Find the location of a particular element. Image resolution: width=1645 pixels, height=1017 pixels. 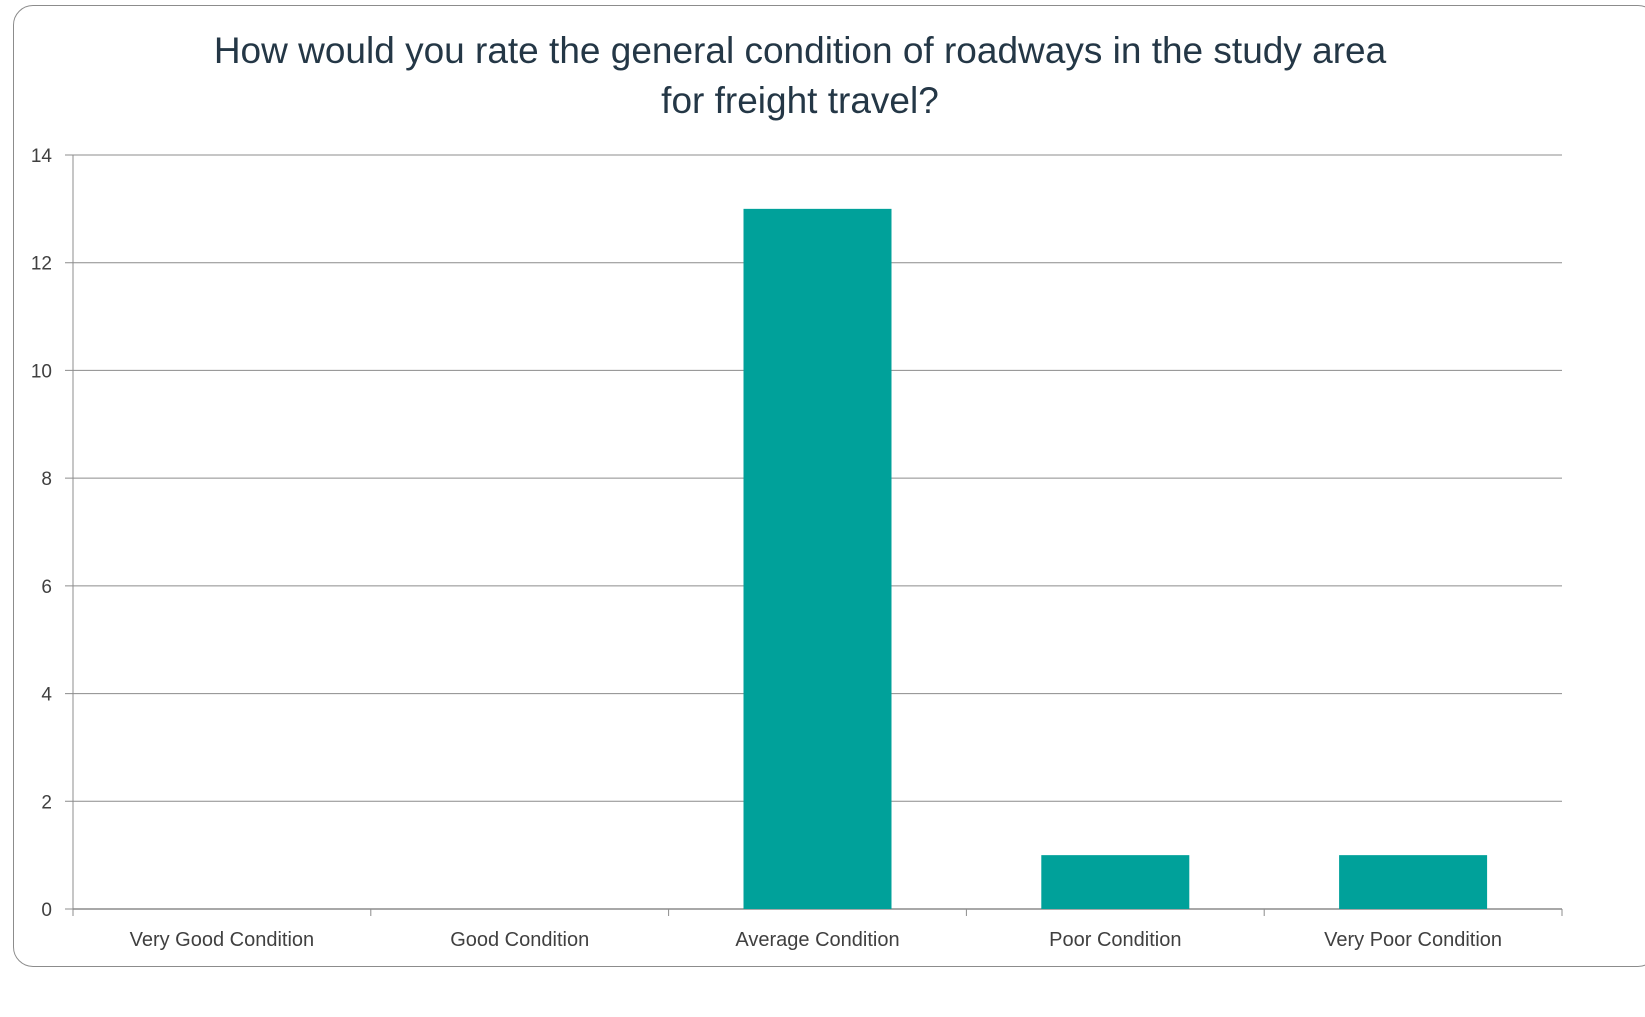

x-category-label: Very Good Condition is located at coordinates (222, 940).